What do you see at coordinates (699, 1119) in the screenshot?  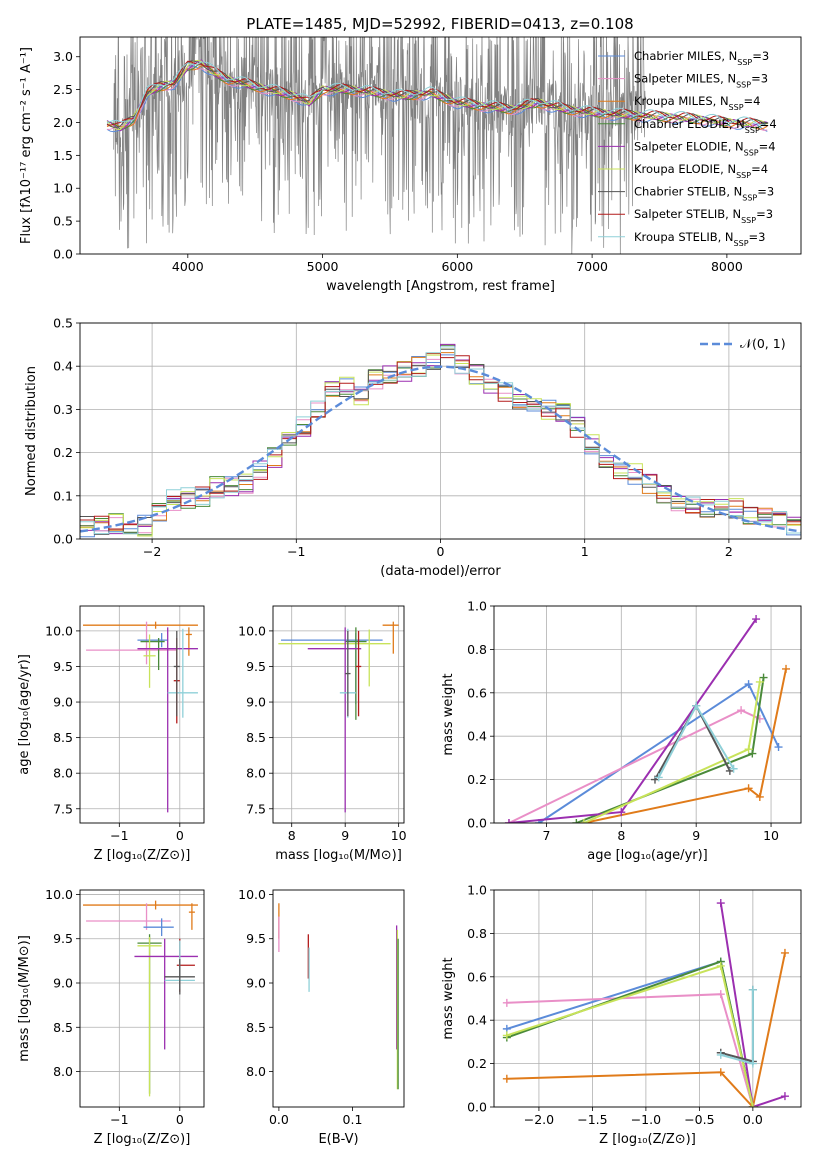 I see `weight-vs-z-xtick-label: −0.5` at bounding box center [699, 1119].